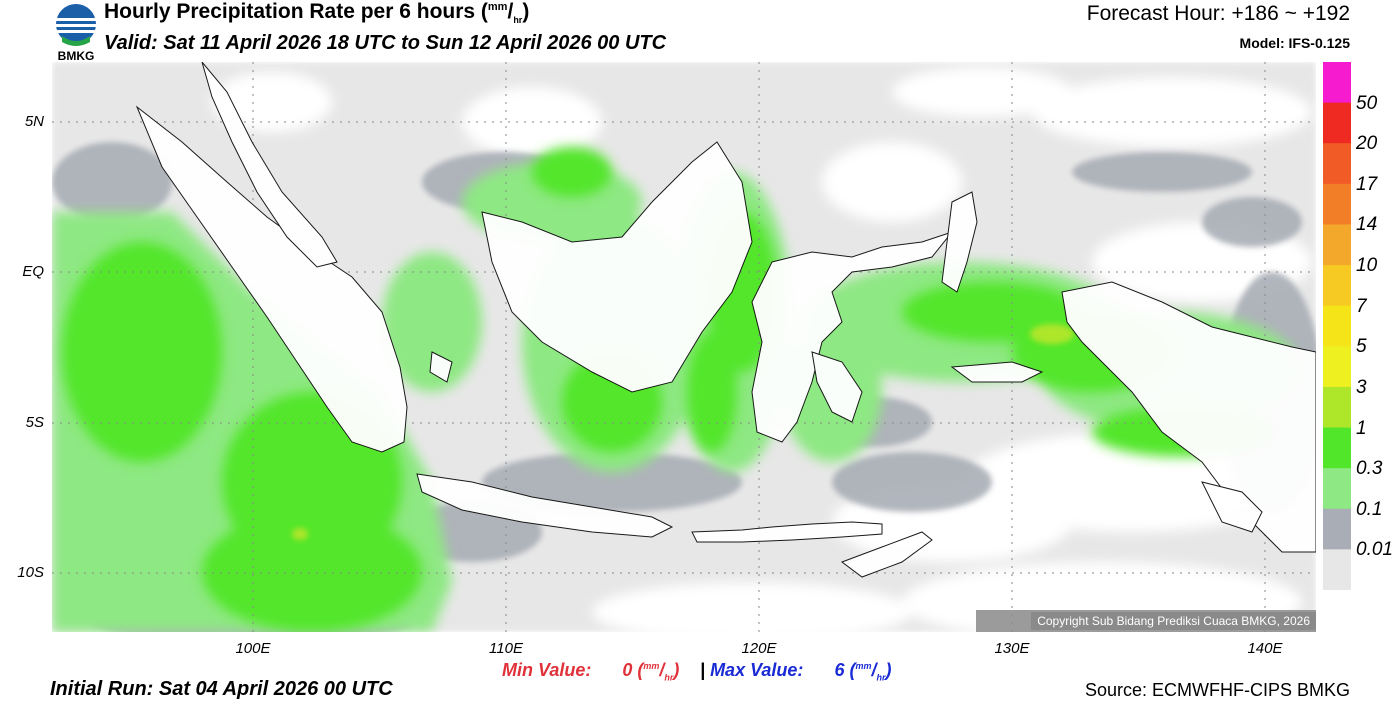  What do you see at coordinates (253, 648) in the screenshot?
I see `lon-label-100e: 100E` at bounding box center [253, 648].